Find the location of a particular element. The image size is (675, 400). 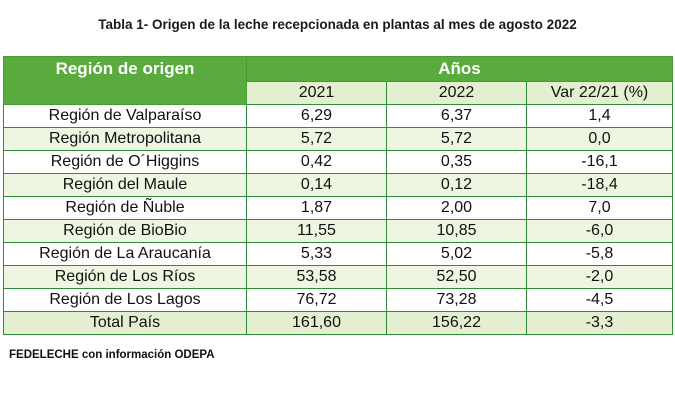

total-2022: 156,22 is located at coordinates (456, 323).